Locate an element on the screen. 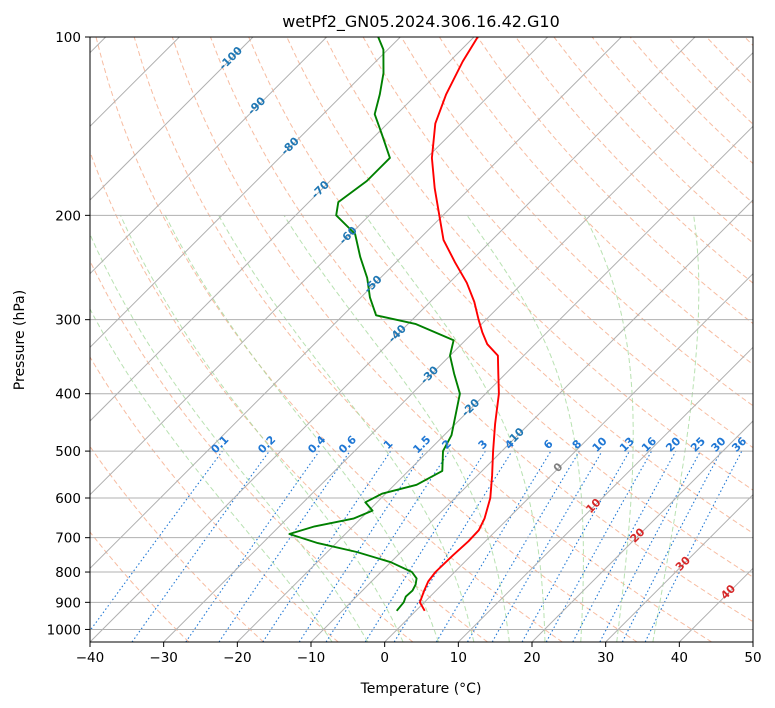  y-tick-label: 300 is located at coordinates (68, 321).